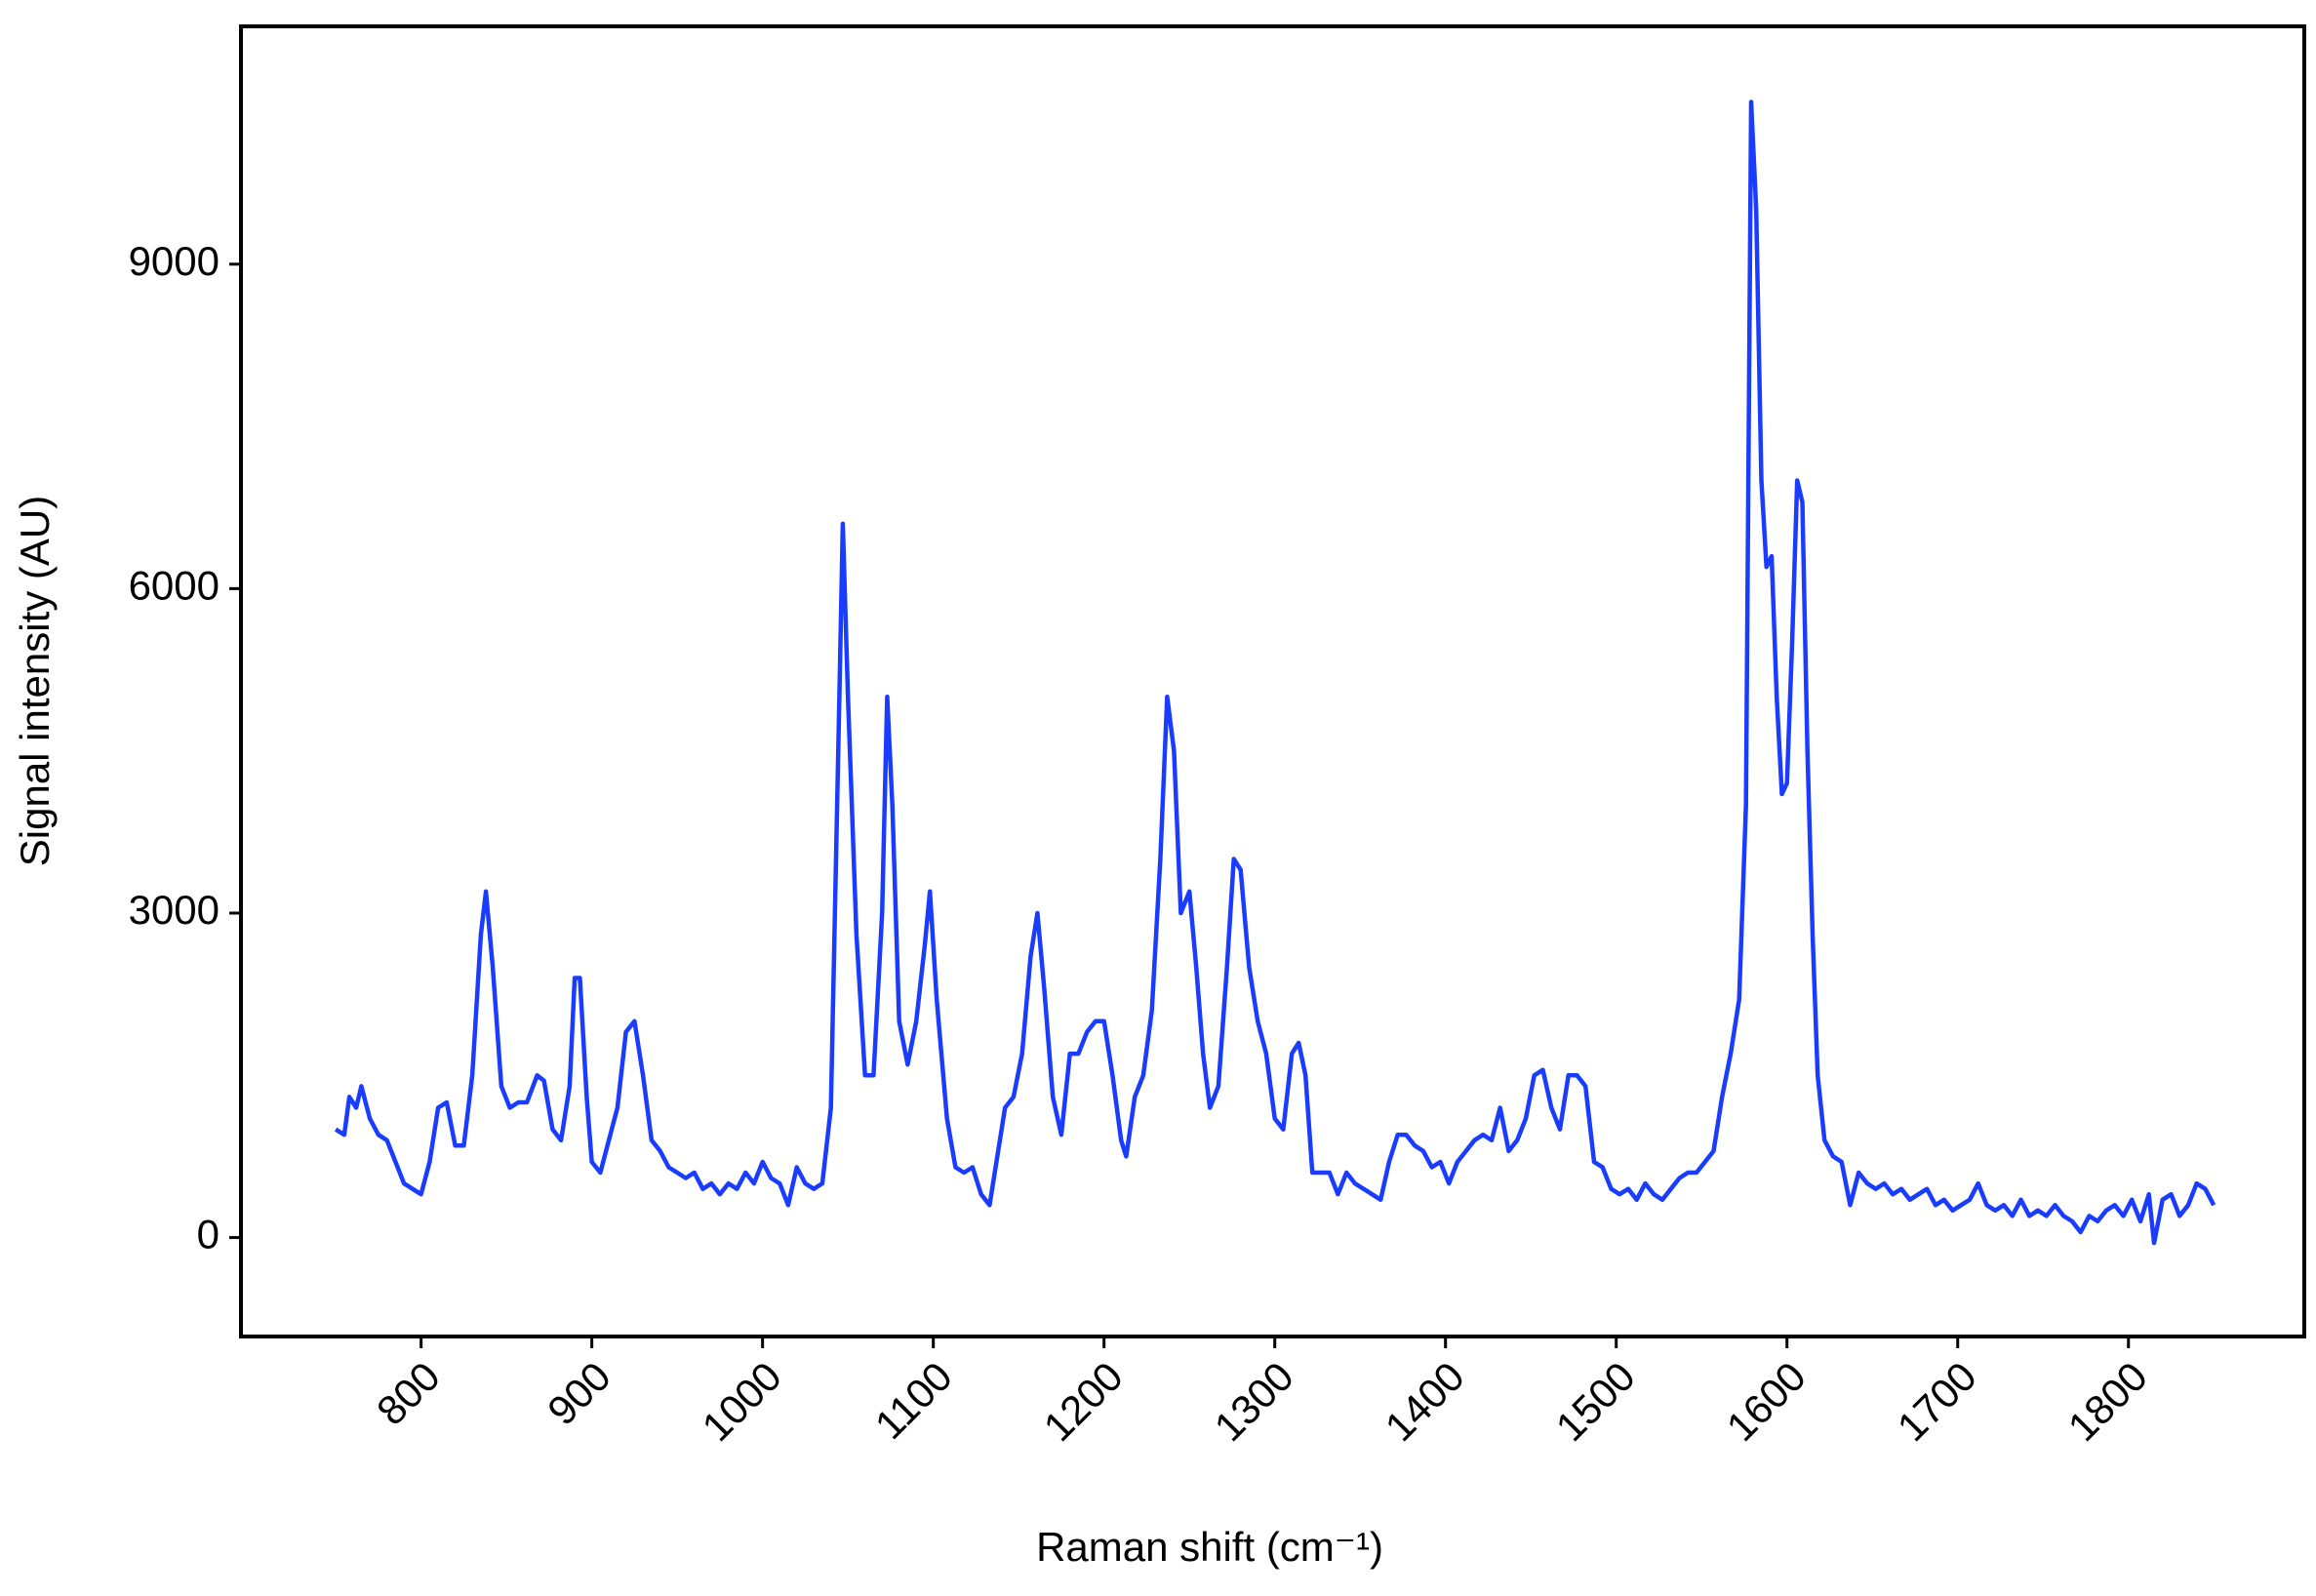 This screenshot has height=1596, width=2316. Describe the element at coordinates (408, 1394) in the screenshot. I see `x-tick-label: 800` at that location.